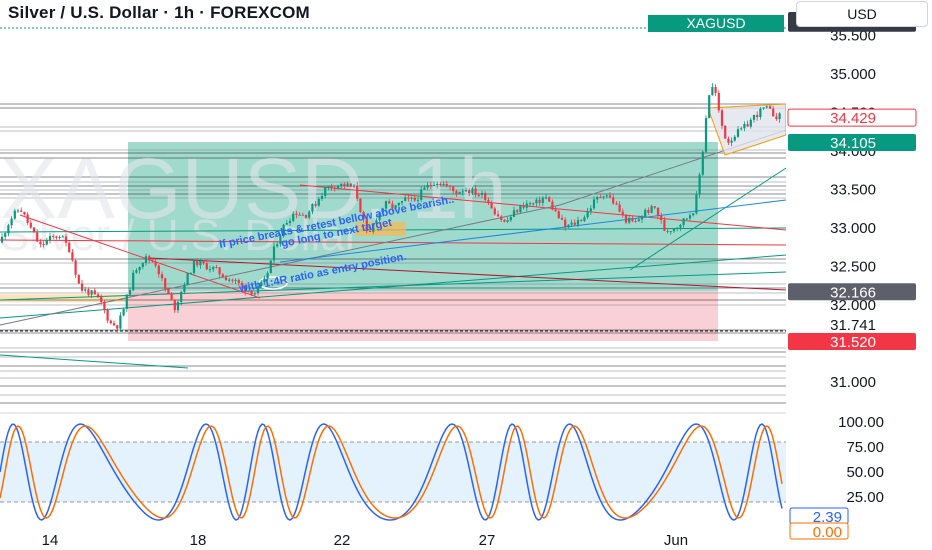 The width and height of the screenshot is (932, 550). What do you see at coordinates (393, 538) in the screenshot?
I see `time-axis: 14 18 22 27 Jun` at bounding box center [393, 538].